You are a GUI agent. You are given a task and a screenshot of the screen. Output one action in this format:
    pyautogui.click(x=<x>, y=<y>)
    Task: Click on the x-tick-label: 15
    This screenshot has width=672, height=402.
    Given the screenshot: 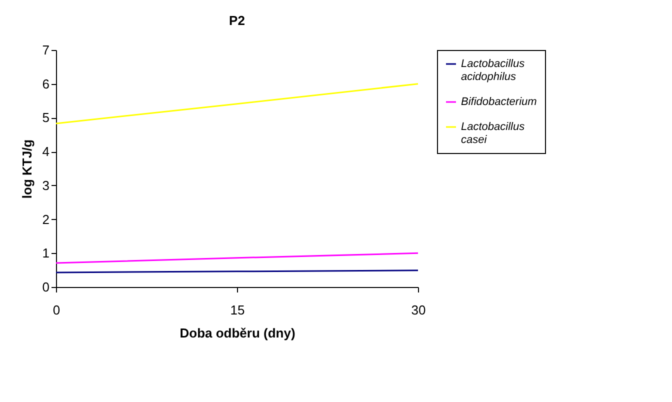 What is the action you would take?
    pyautogui.click(x=237, y=310)
    